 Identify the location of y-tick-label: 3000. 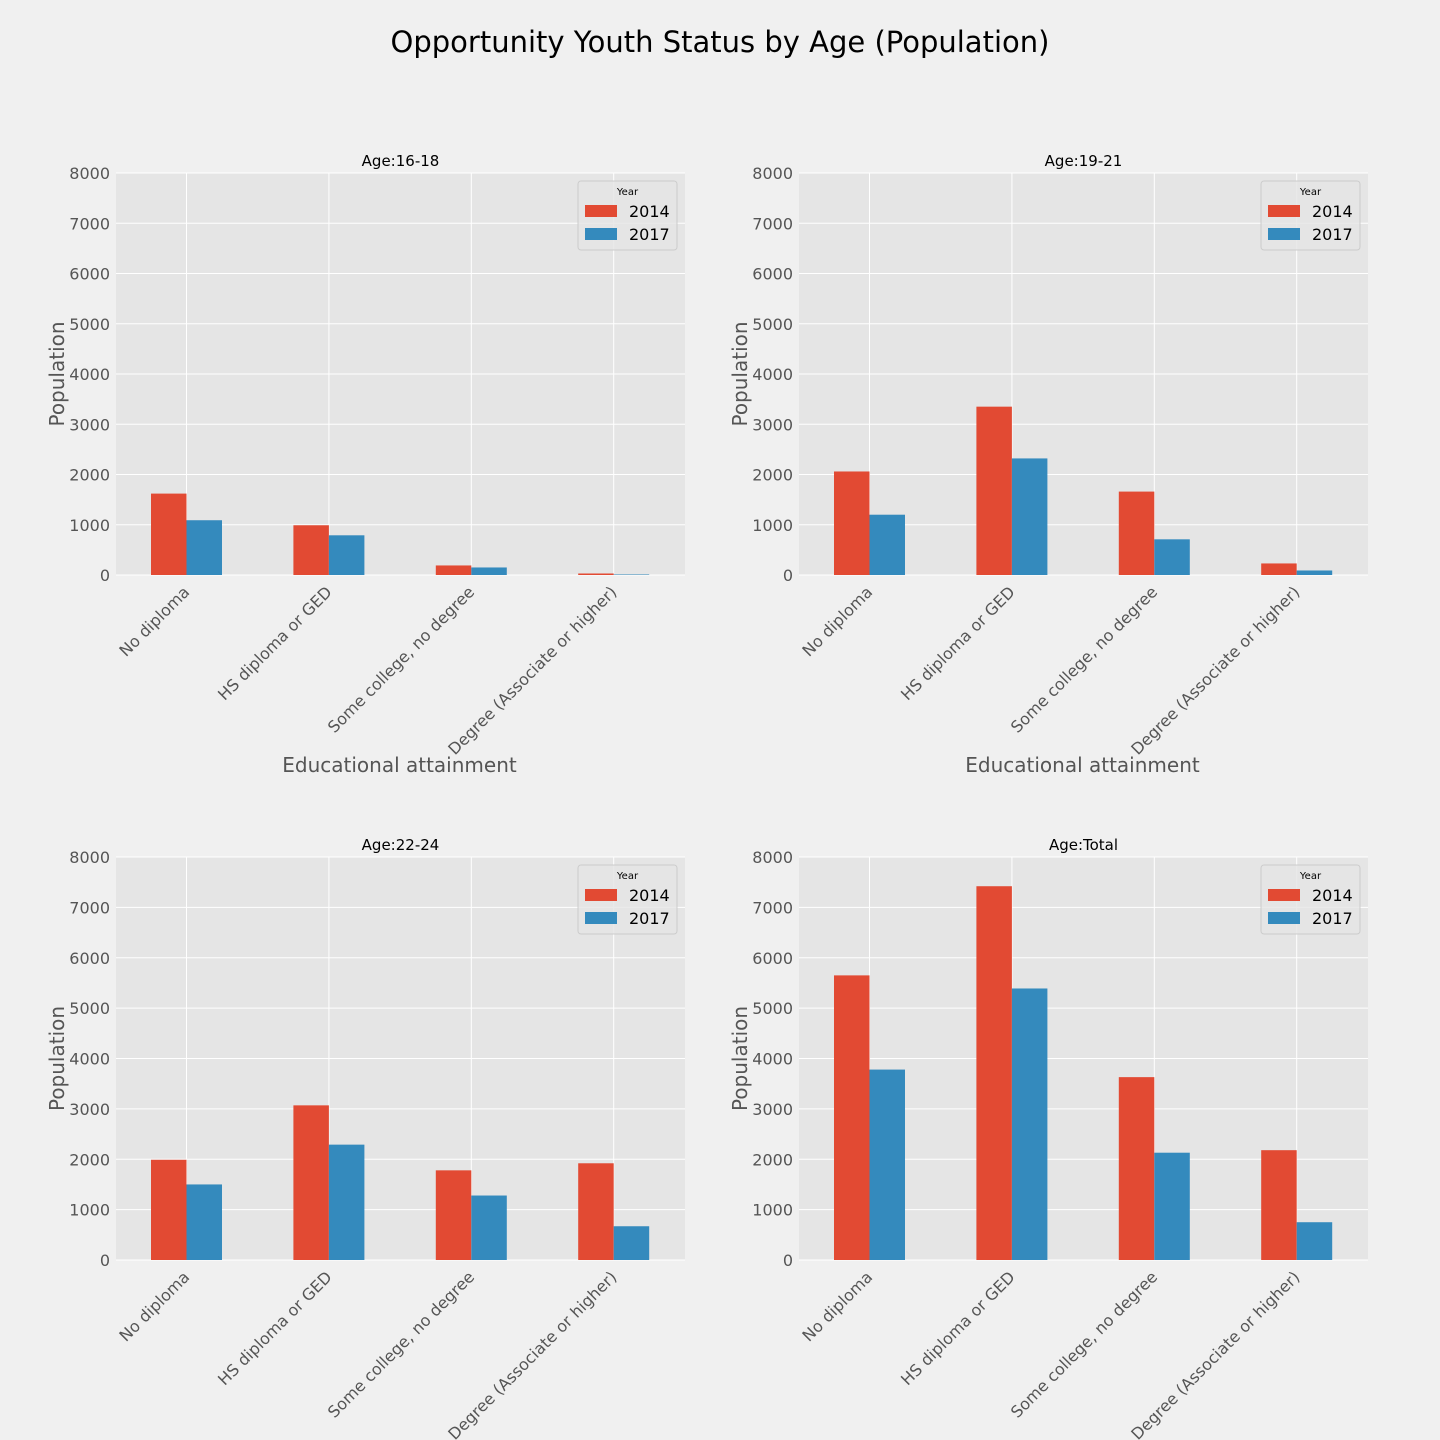
(772, 424).